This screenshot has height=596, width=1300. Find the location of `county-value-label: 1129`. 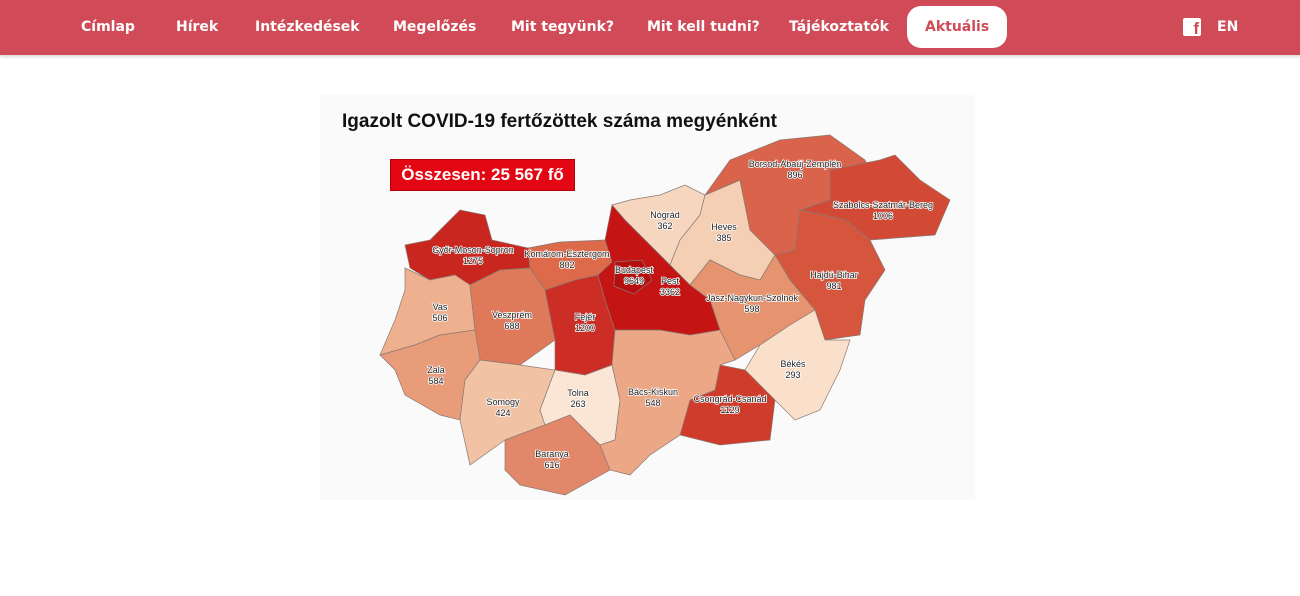

county-value-label: 1129 is located at coordinates (729, 410).